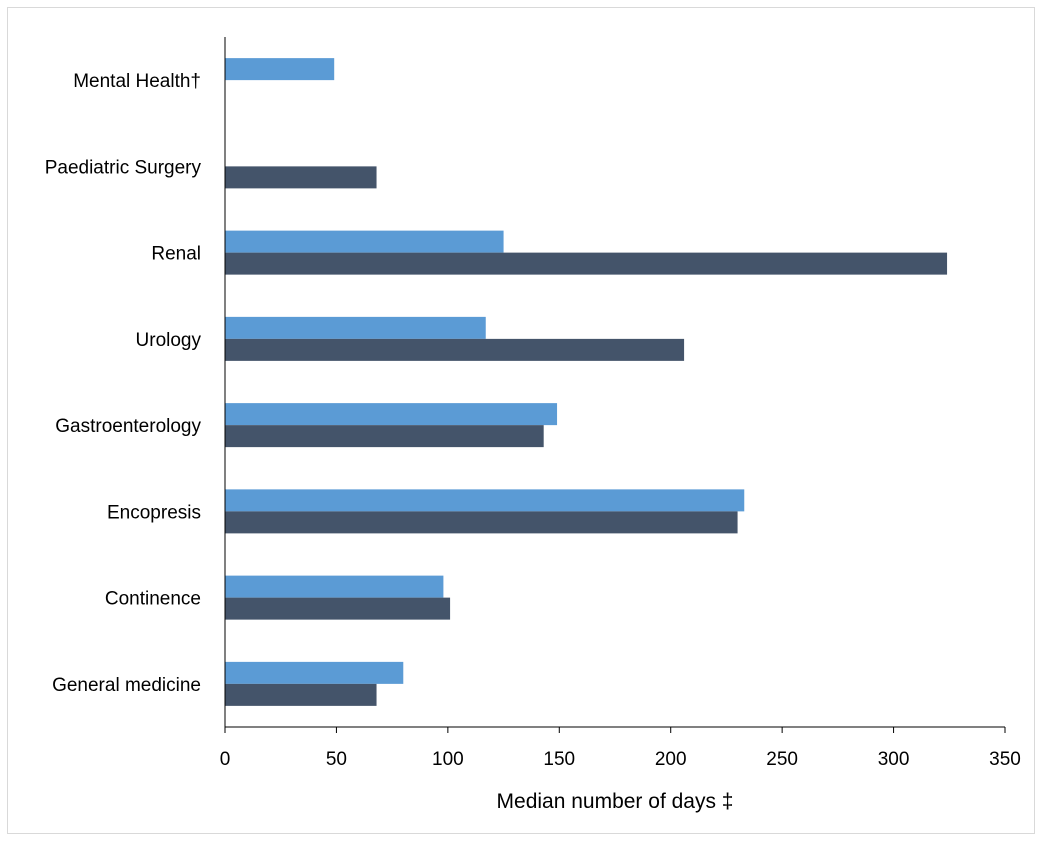  I want to click on x-axis-title: Median number of days ‡, so click(615, 801).